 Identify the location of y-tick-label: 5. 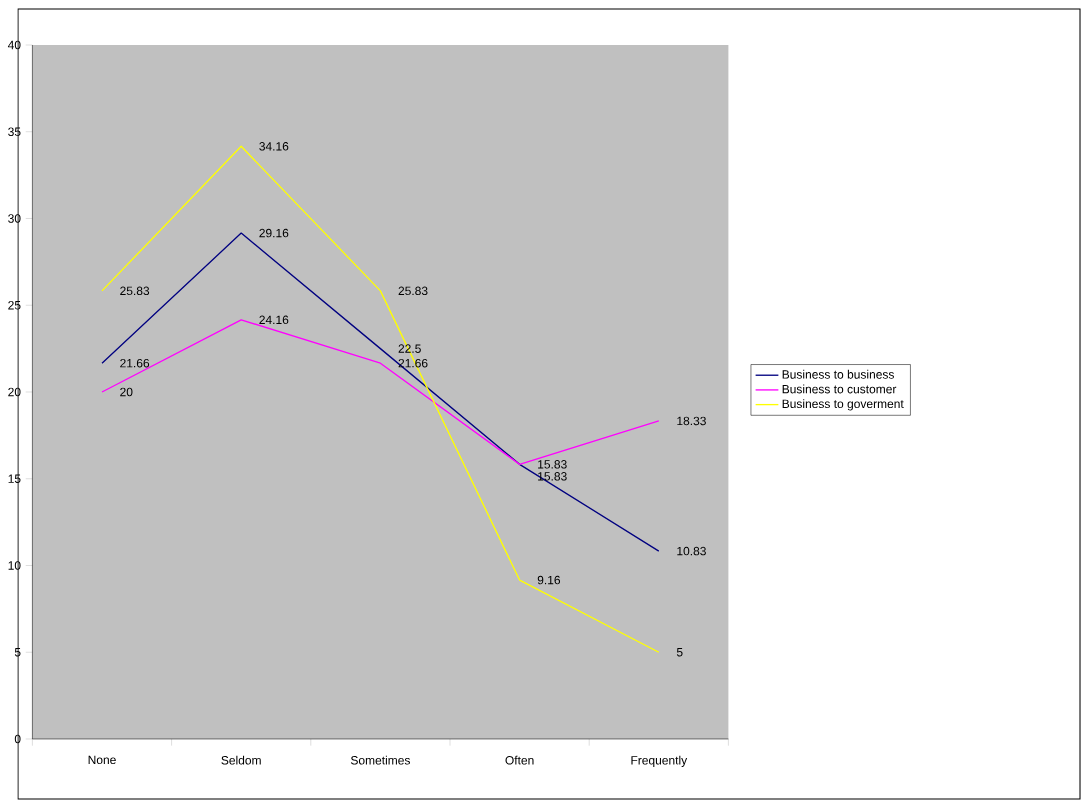
(17, 652).